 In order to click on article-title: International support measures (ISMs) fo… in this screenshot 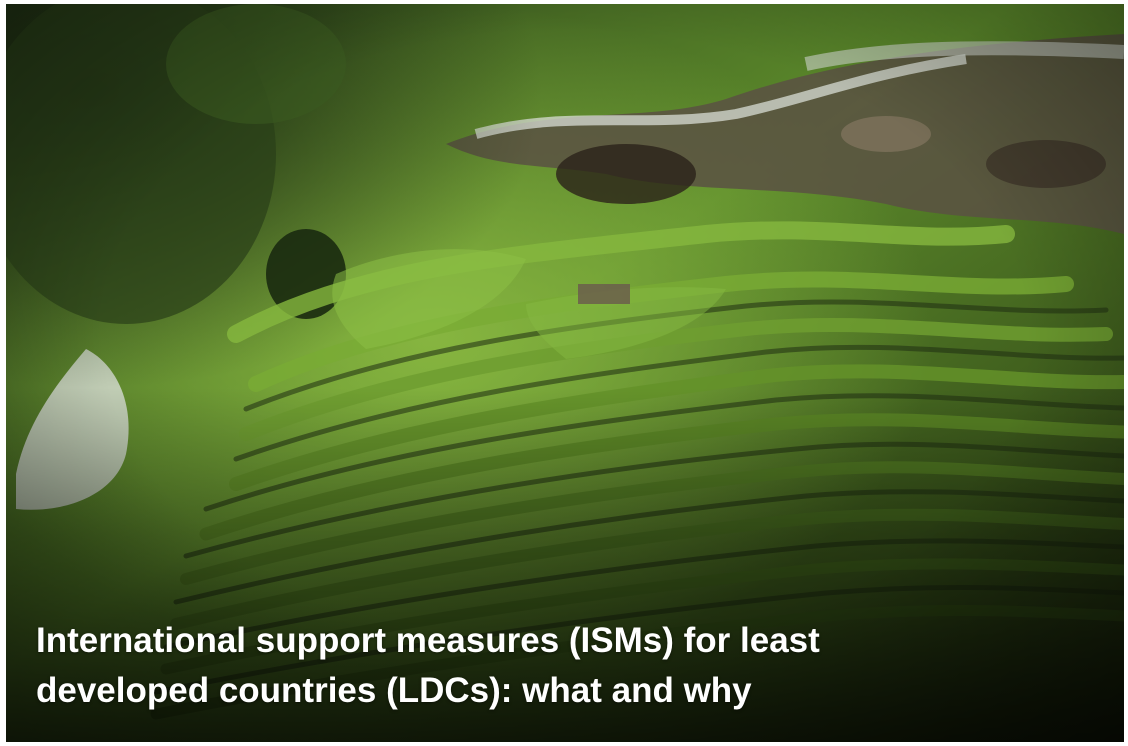, I will do `click(496, 666)`.